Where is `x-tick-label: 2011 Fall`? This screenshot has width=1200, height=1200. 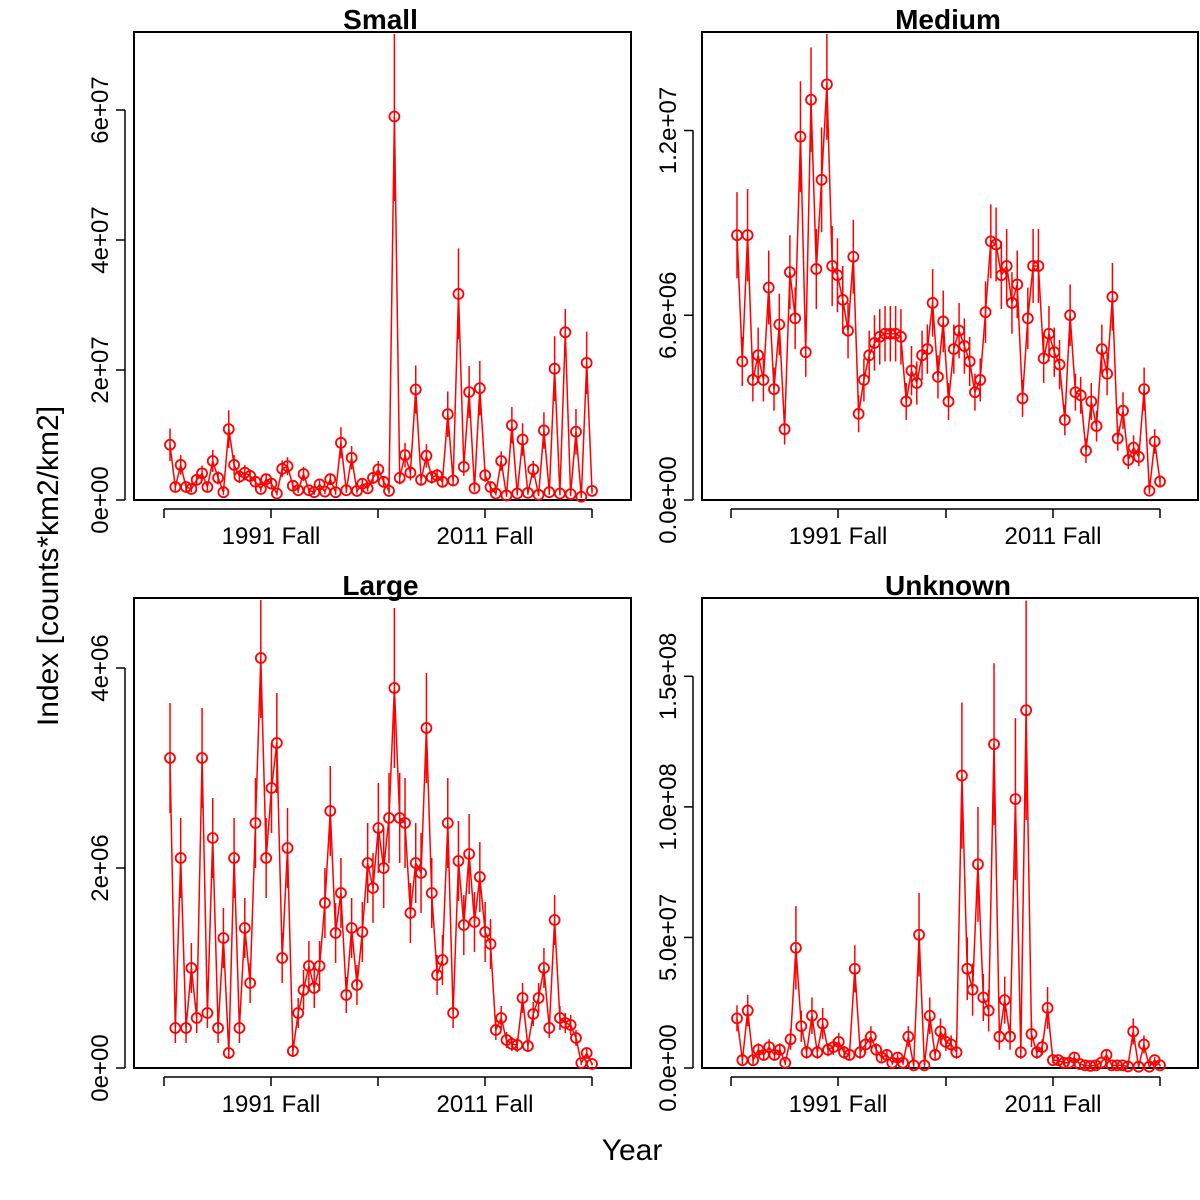
x-tick-label: 2011 Fall is located at coordinates (1053, 1104).